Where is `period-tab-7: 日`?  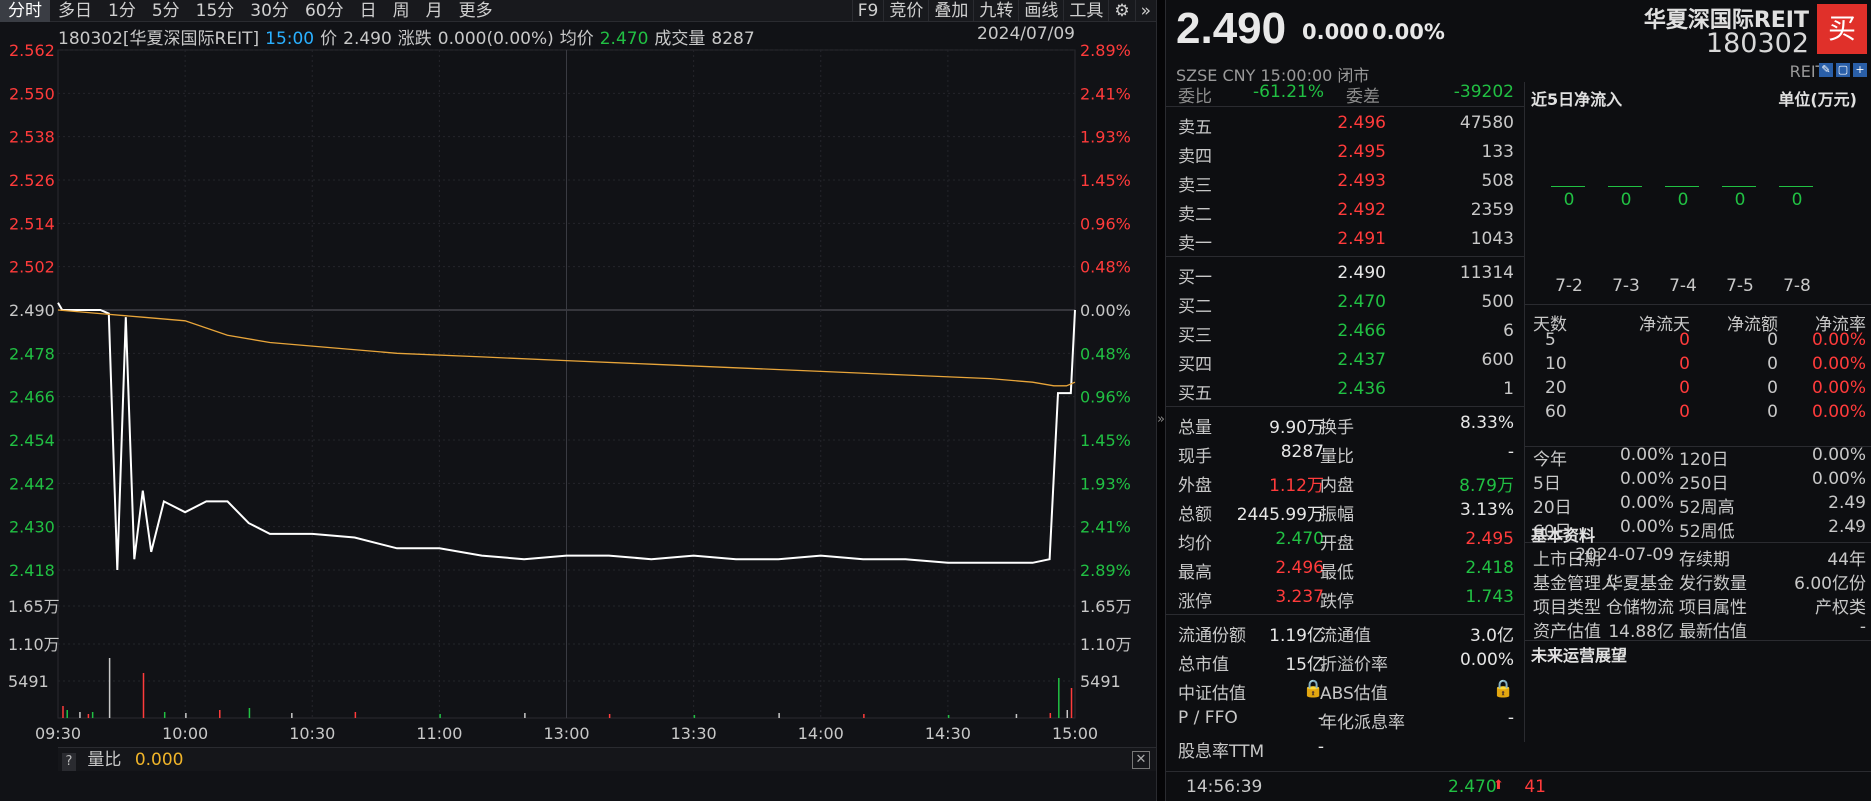 period-tab-7: 日 is located at coordinates (368, 11).